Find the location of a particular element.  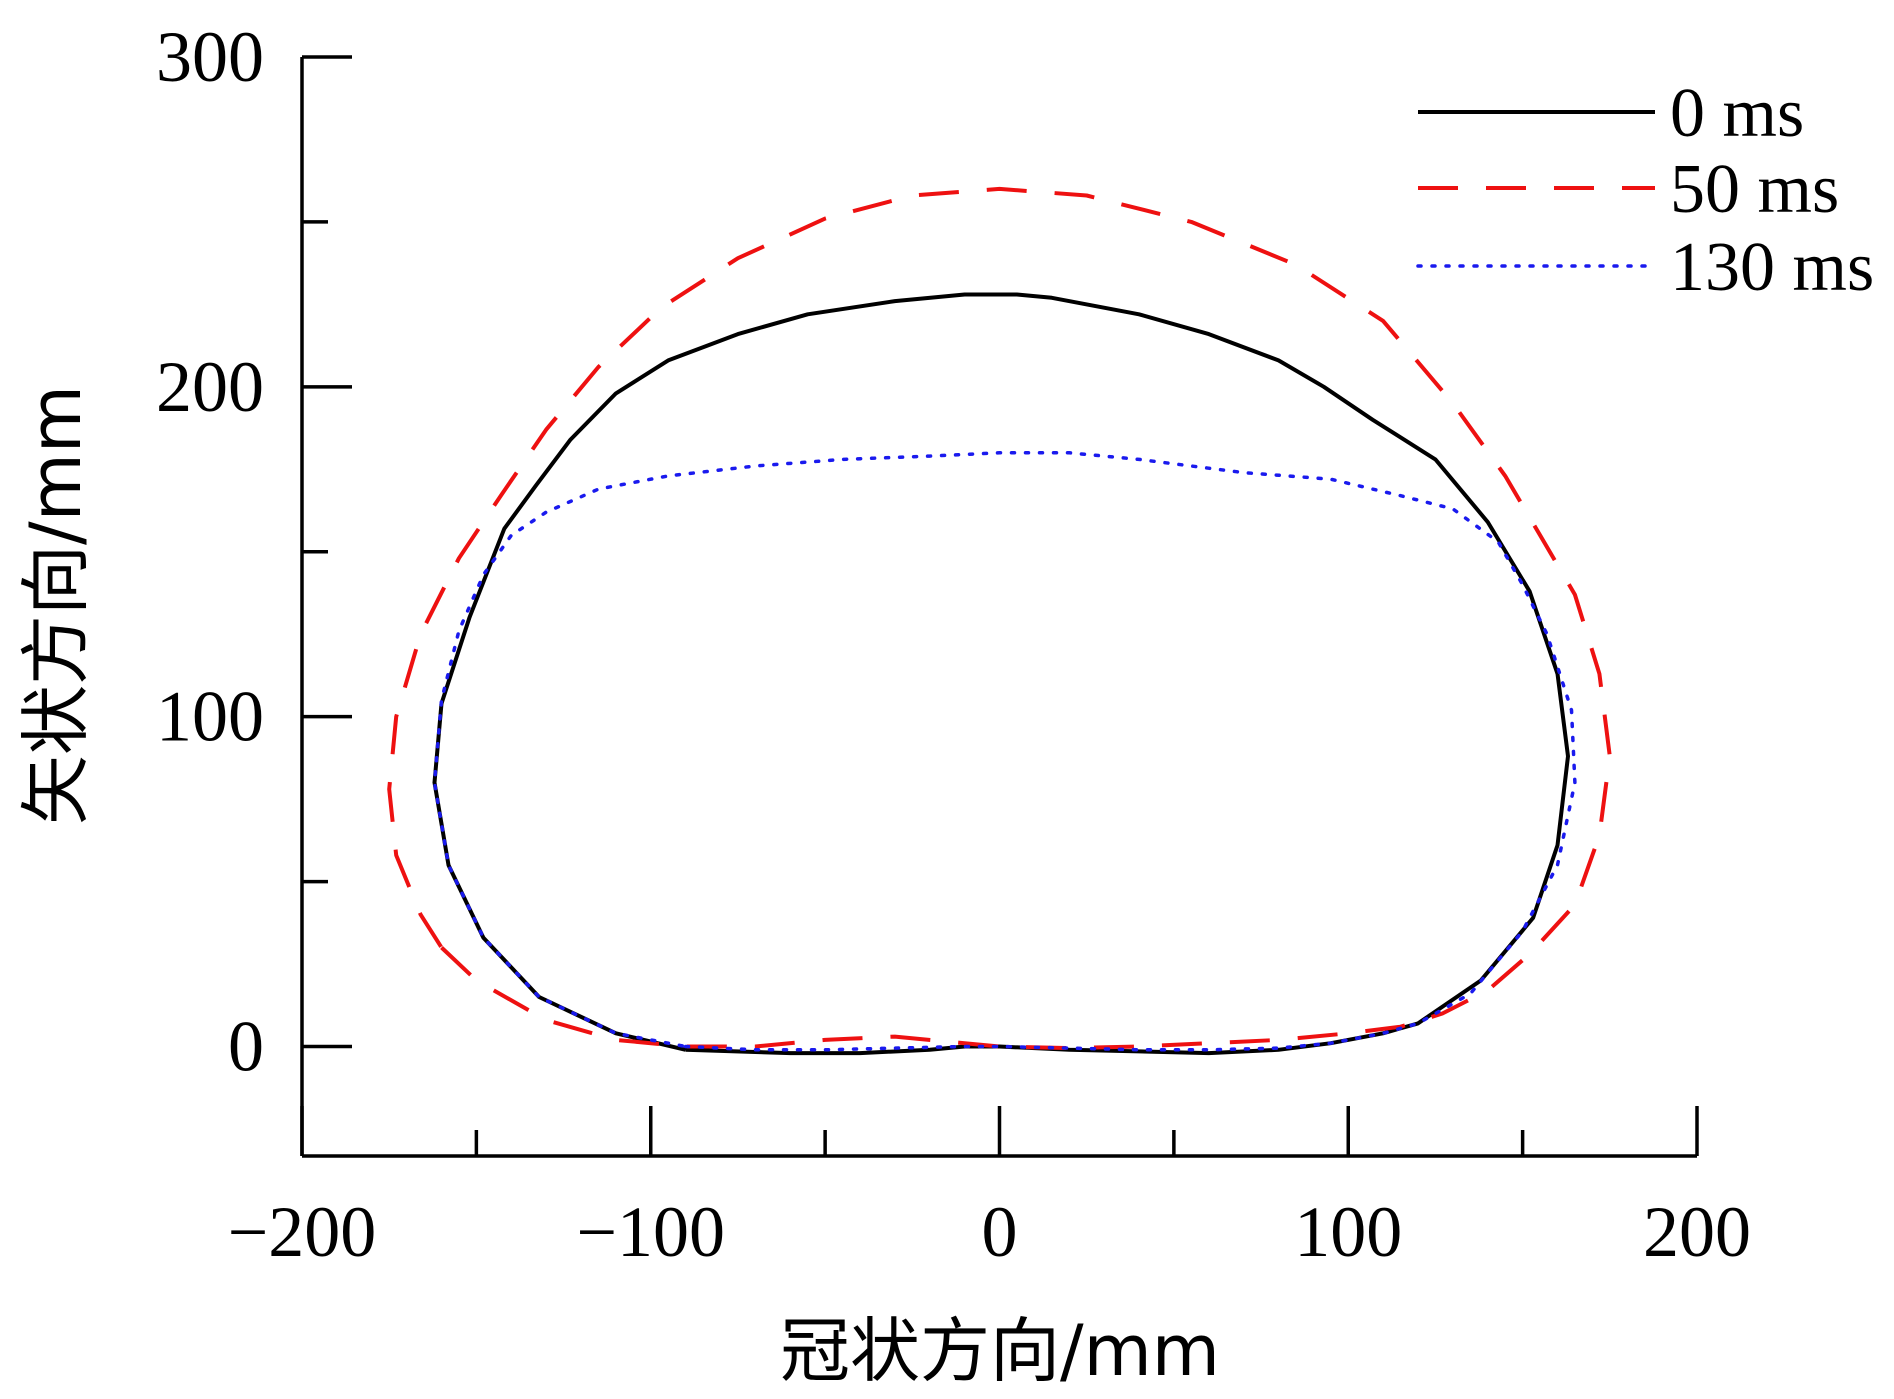

y-ticks: 0 100 200 300 is located at coordinates (254, 552).